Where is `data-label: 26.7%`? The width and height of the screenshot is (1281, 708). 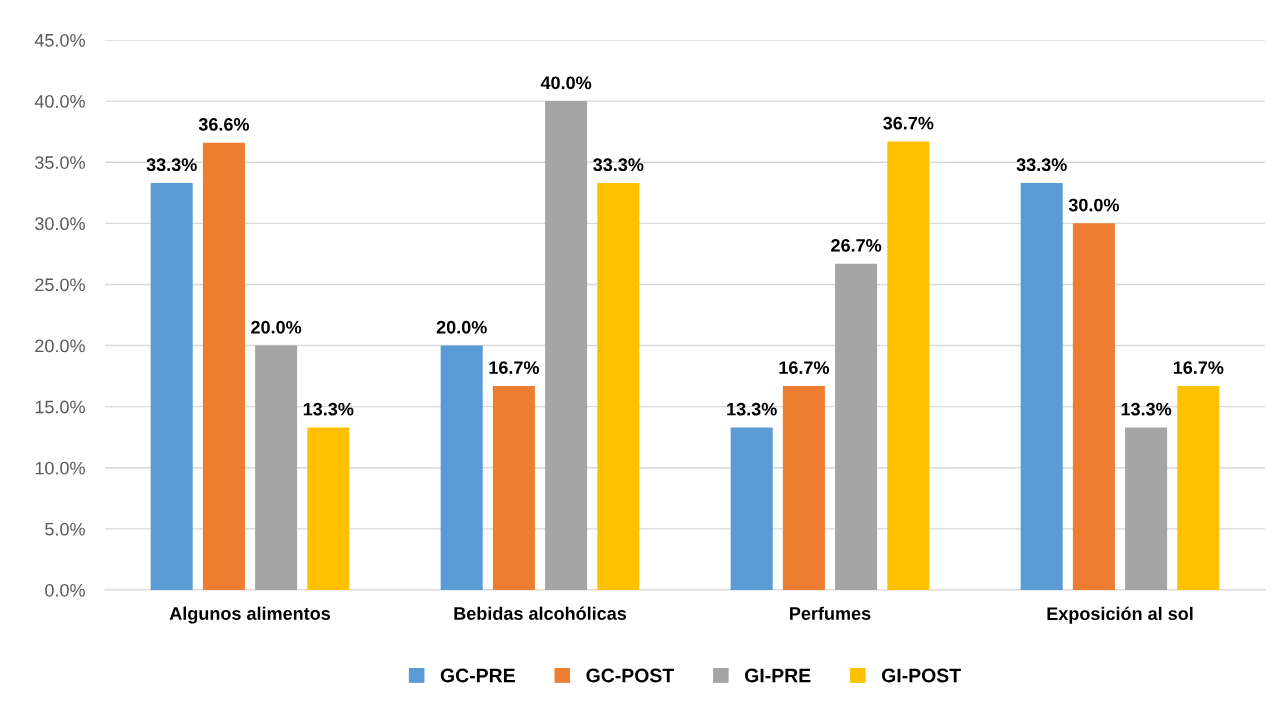 data-label: 26.7% is located at coordinates (856, 245).